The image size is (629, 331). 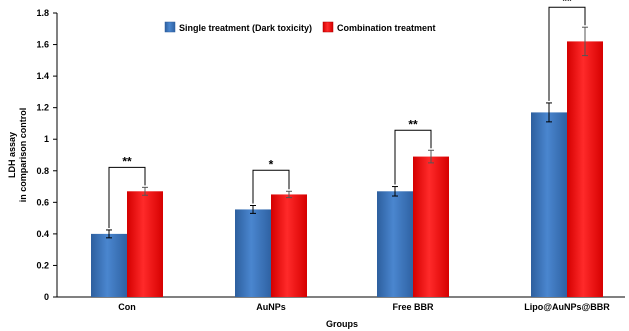 I want to click on y-tick-label: 1.2, so click(x=42, y=108).